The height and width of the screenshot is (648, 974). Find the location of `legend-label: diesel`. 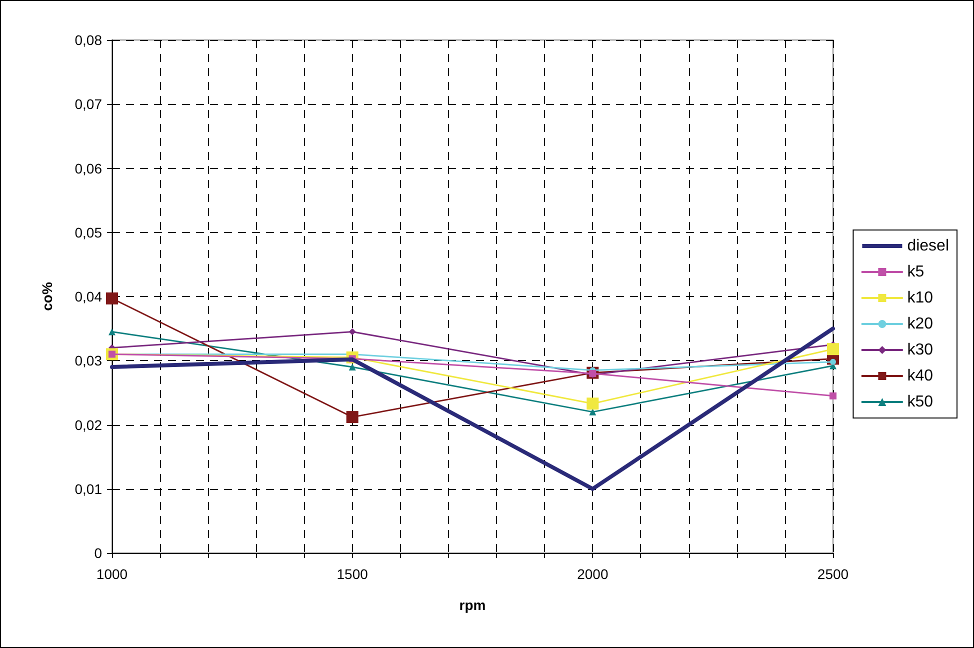

legend-label: diesel is located at coordinates (928, 246).